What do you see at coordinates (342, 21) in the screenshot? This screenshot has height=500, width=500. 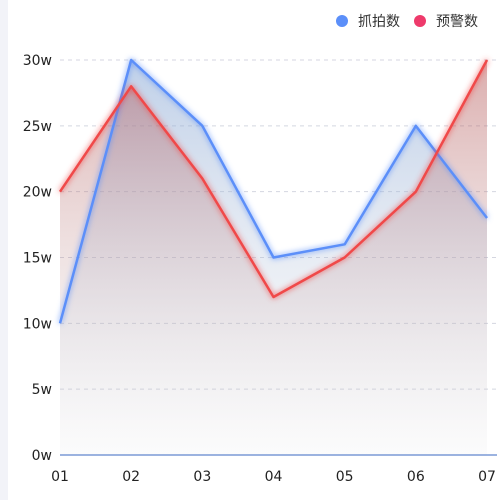 I see `legend-dot-capture` at bounding box center [342, 21].